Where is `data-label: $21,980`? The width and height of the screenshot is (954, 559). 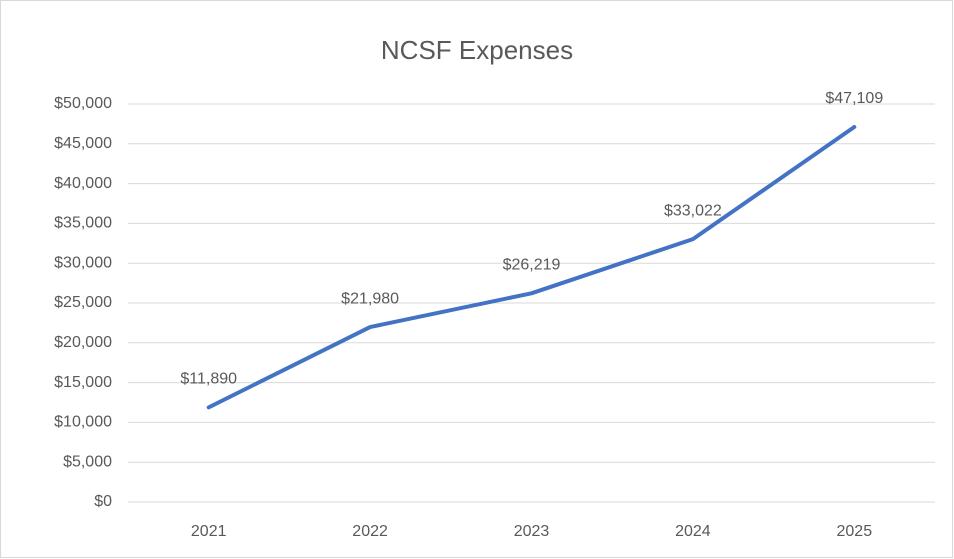
data-label: $21,980 is located at coordinates (370, 298).